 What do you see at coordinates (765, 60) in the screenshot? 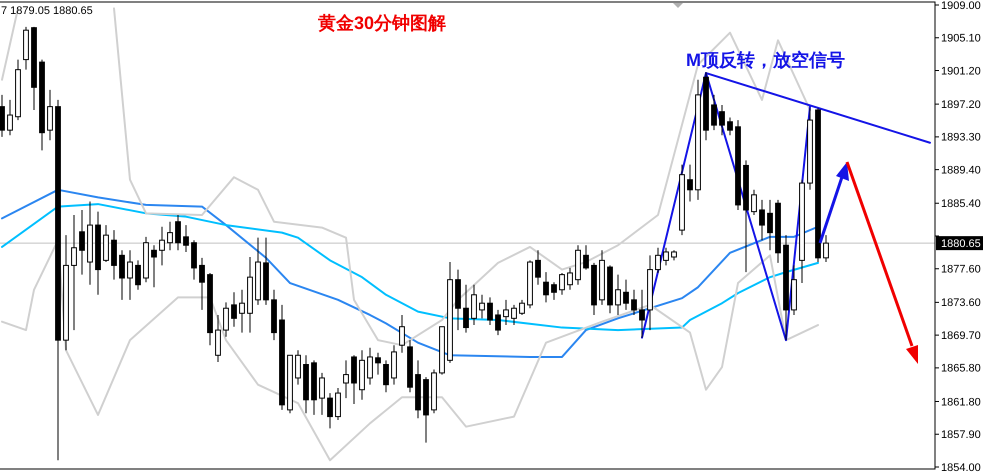
I see `annotation: M顶反转，放空信号` at bounding box center [765, 60].